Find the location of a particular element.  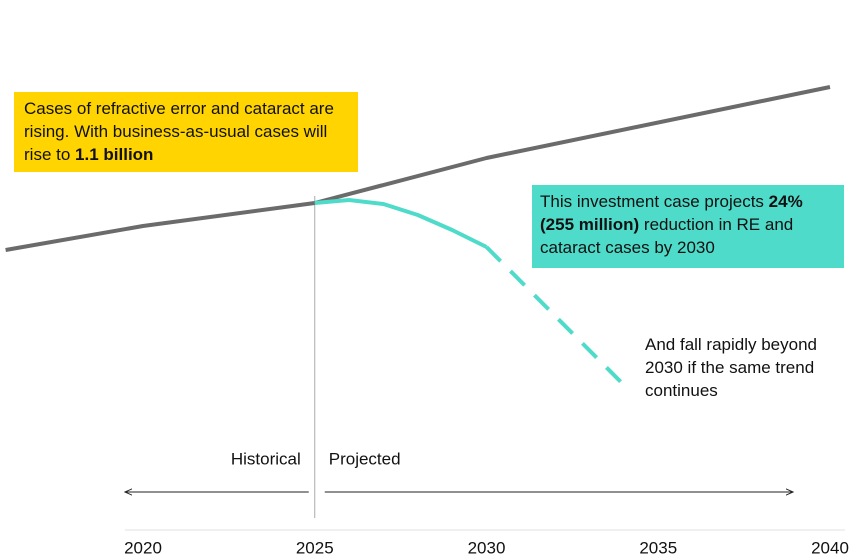

historical-label: Historical is located at coordinates (266, 458).